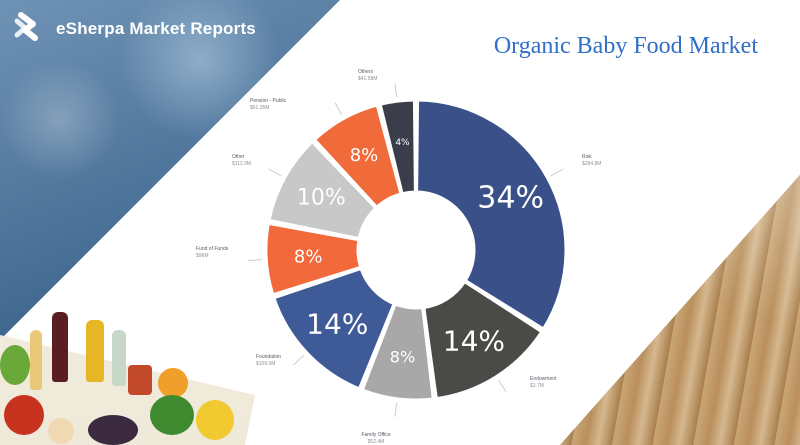 This screenshot has width=800, height=445. What do you see at coordinates (156, 28) in the screenshot?
I see `brand-name: eSherpa Market Reports` at bounding box center [156, 28].